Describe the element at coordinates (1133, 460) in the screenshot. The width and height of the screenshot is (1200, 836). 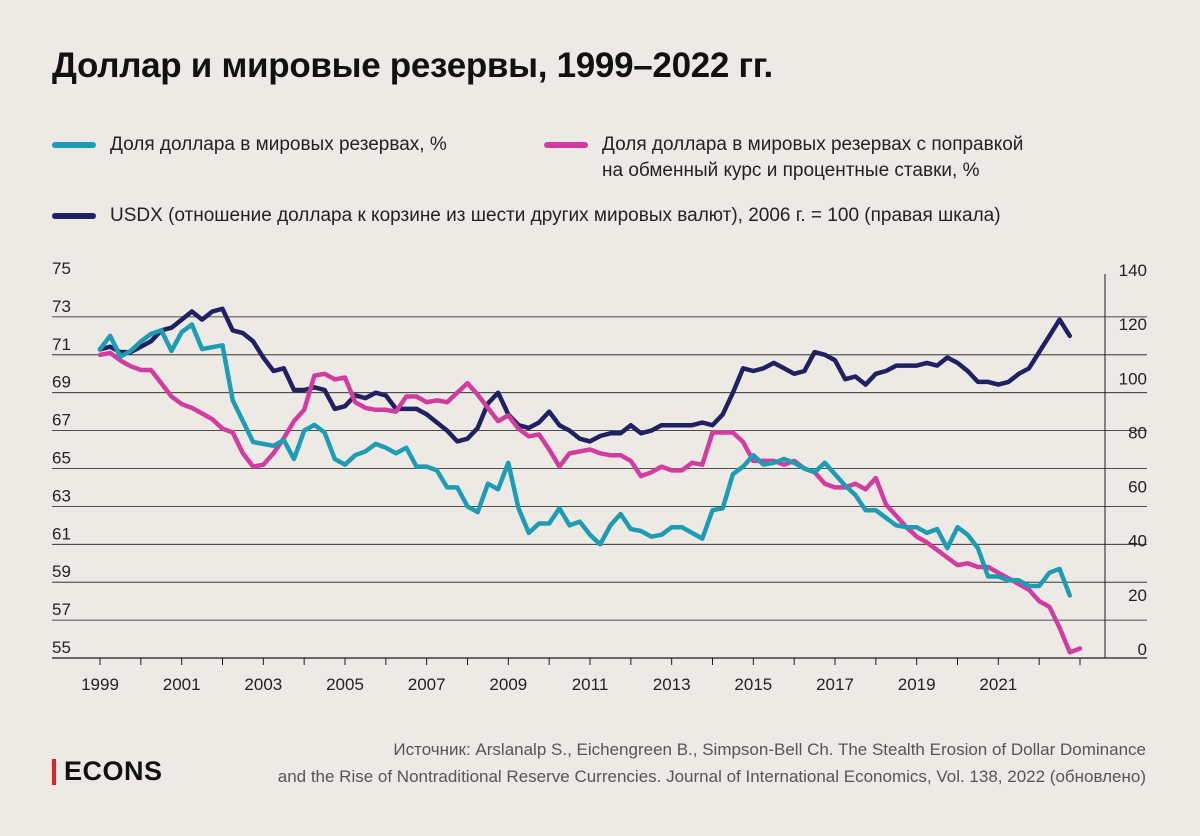
I see `right-axis-labels: 140 120 100 80 60 40 20 0` at that location.